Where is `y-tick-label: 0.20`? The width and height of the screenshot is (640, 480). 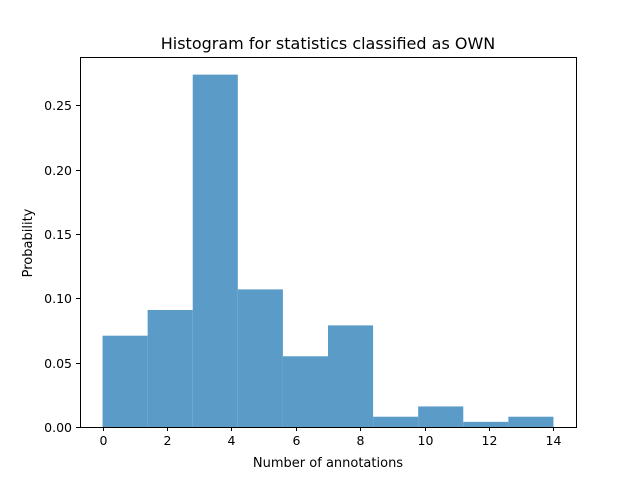 y-tick-label: 0.20 is located at coordinates (58, 170).